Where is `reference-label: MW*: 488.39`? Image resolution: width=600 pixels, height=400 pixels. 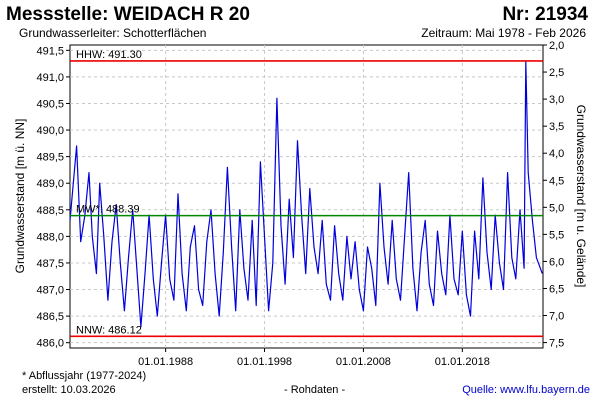
reference-label: MW*: 488.39 is located at coordinates (108, 210).